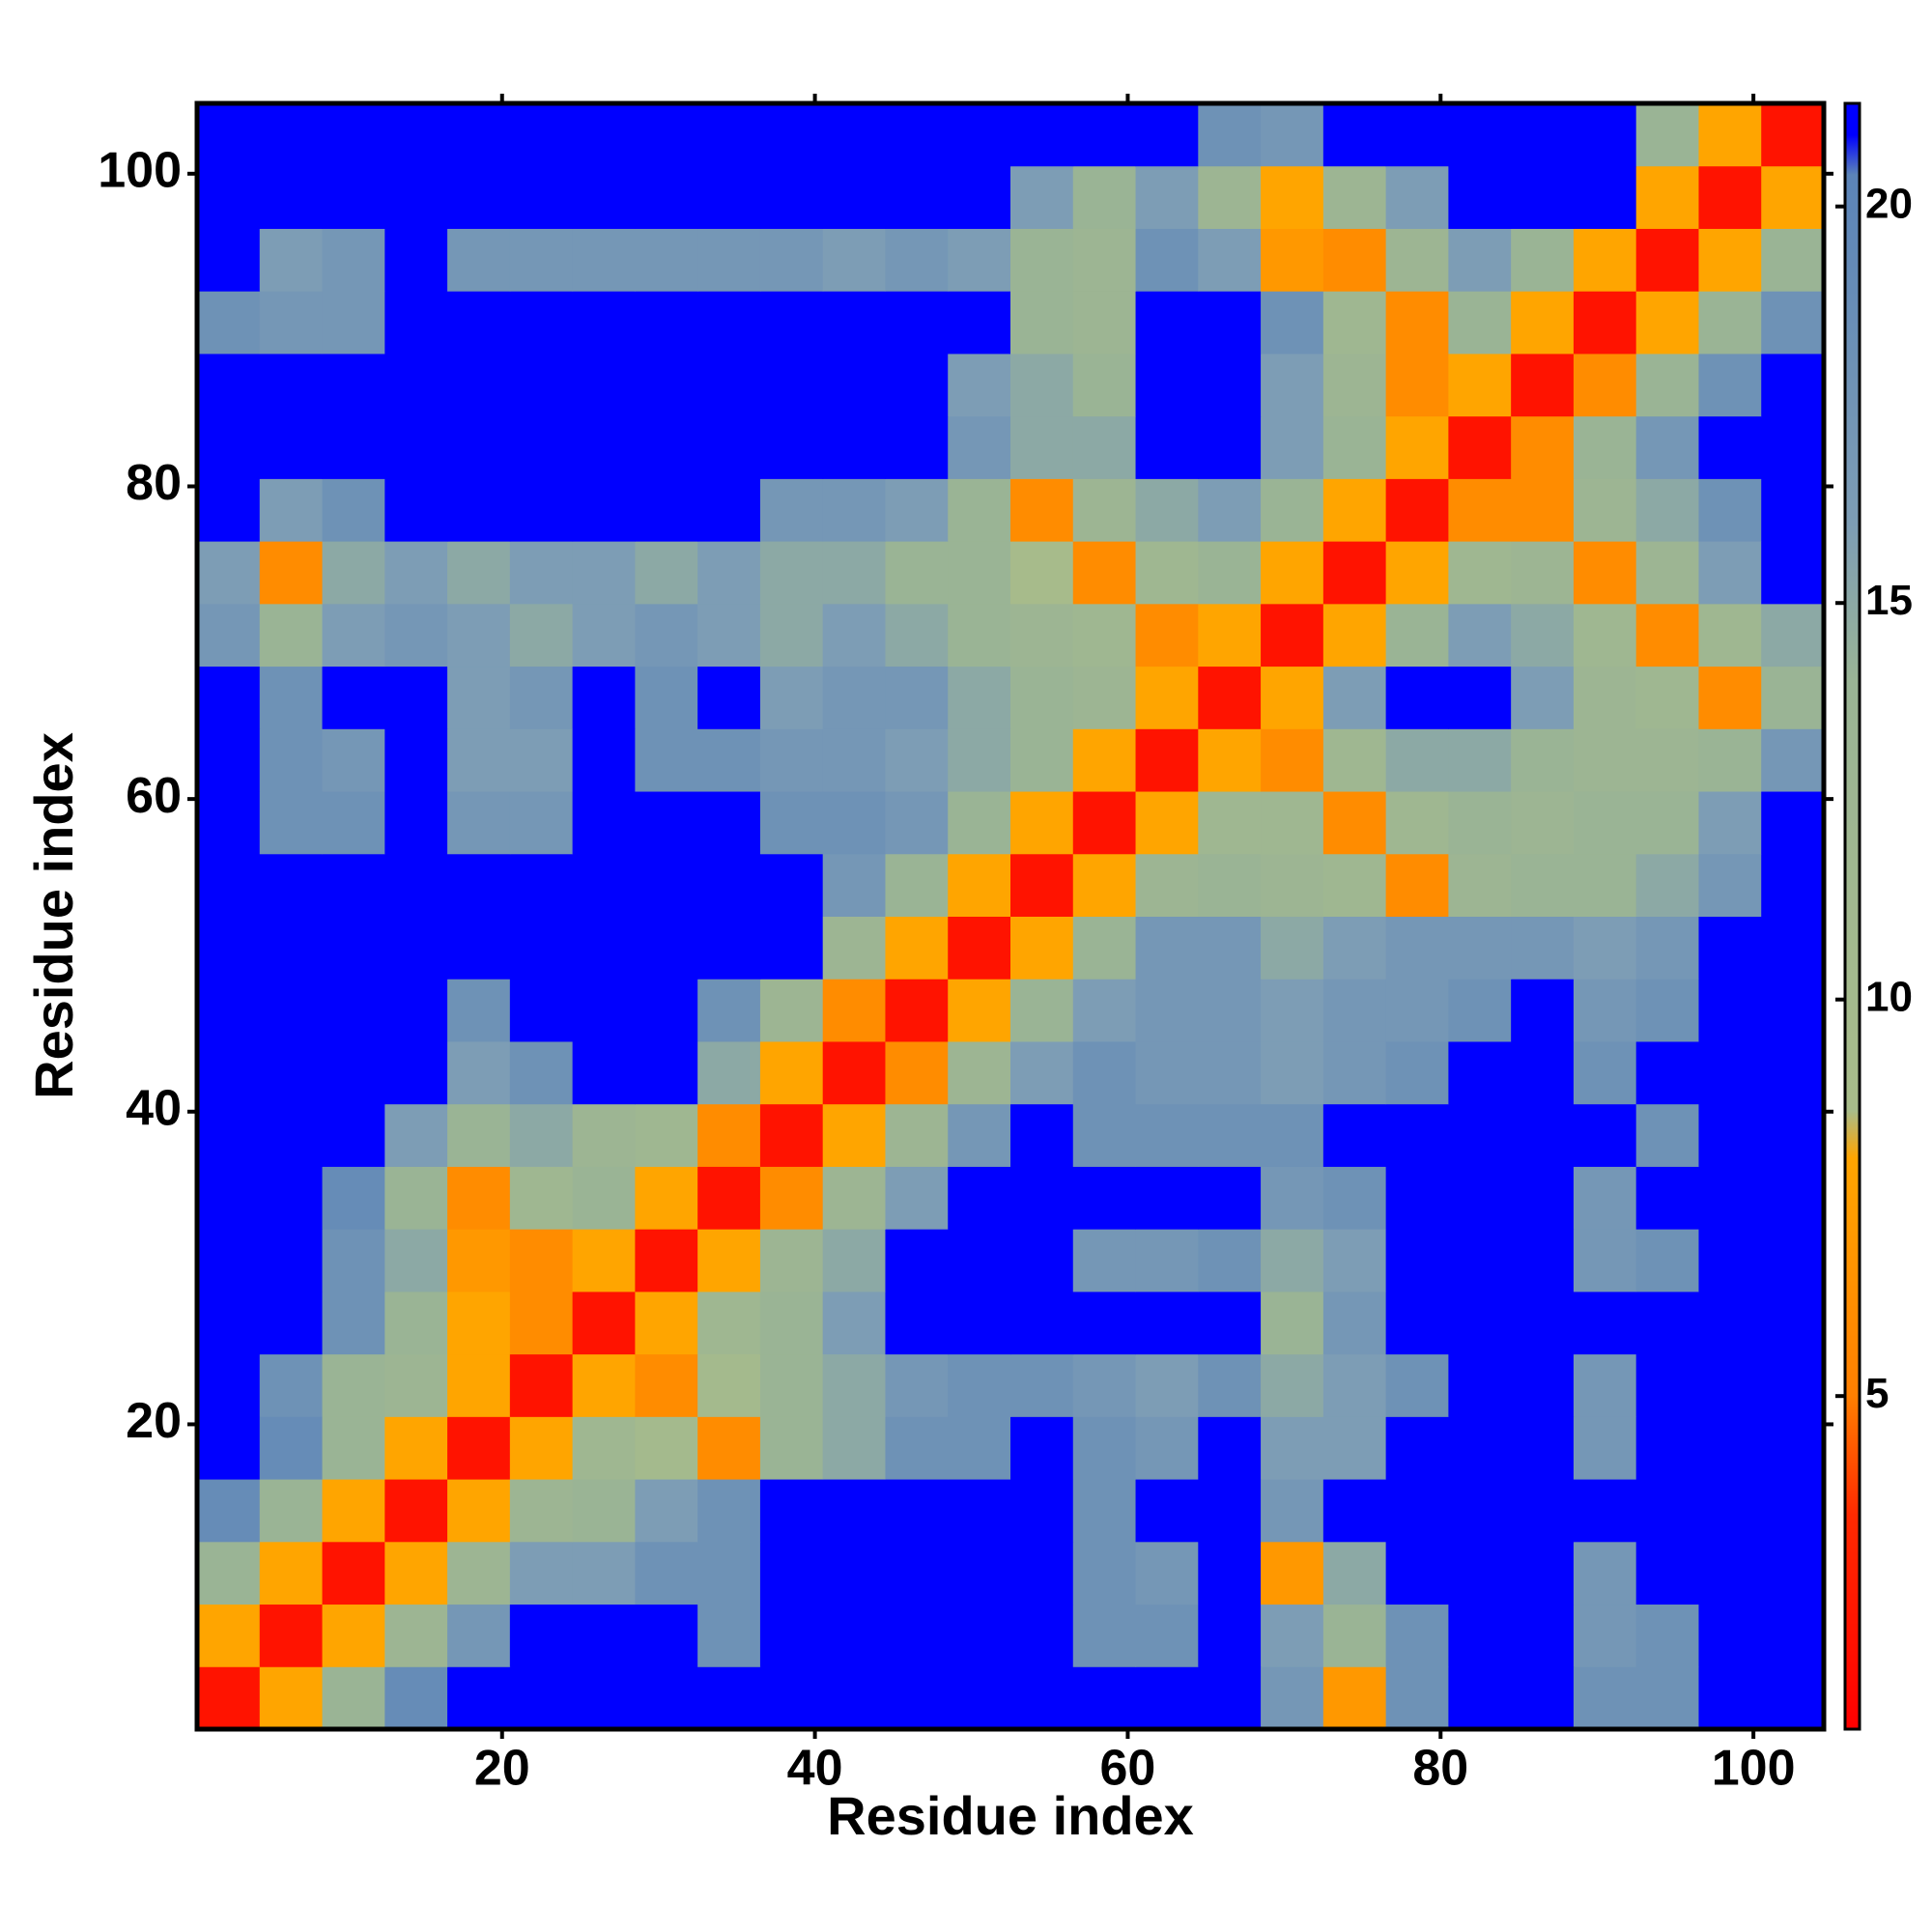 This screenshot has width=1932, height=1932. What do you see at coordinates (53, 915) in the screenshot?
I see `y-axis-title: Residue index` at bounding box center [53, 915].